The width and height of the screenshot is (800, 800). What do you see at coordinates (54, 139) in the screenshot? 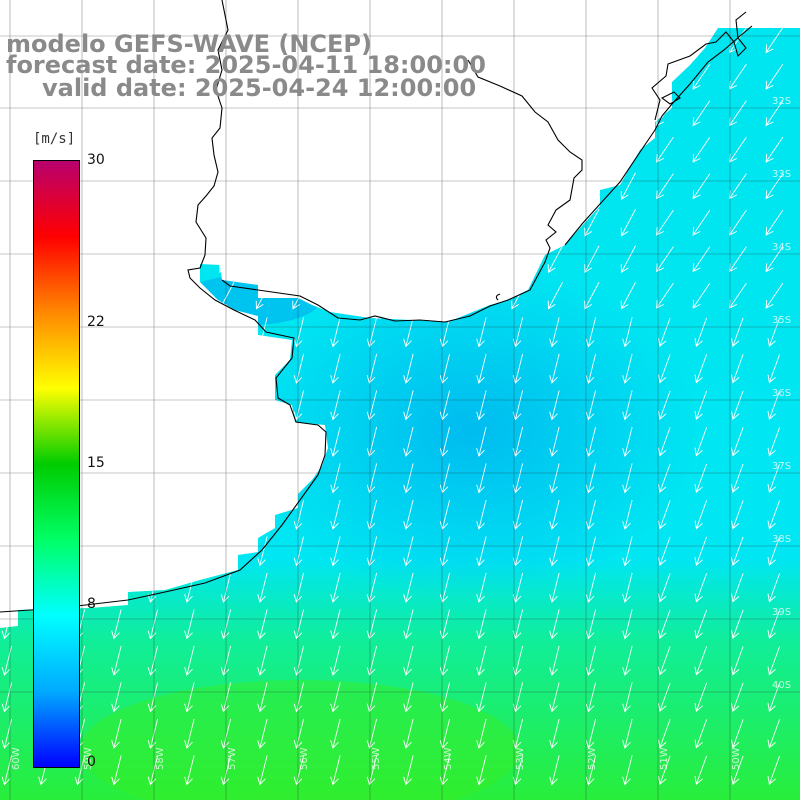
I see `colorbar-unit: [m/s]` at bounding box center [54, 139].